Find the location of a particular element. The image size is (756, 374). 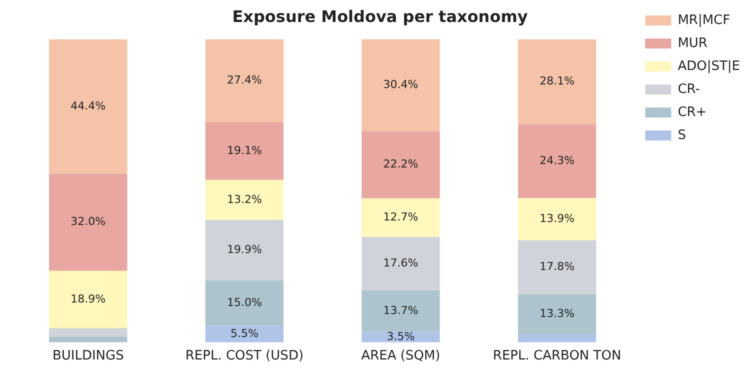

data-label: 19.1% is located at coordinates (244, 150).